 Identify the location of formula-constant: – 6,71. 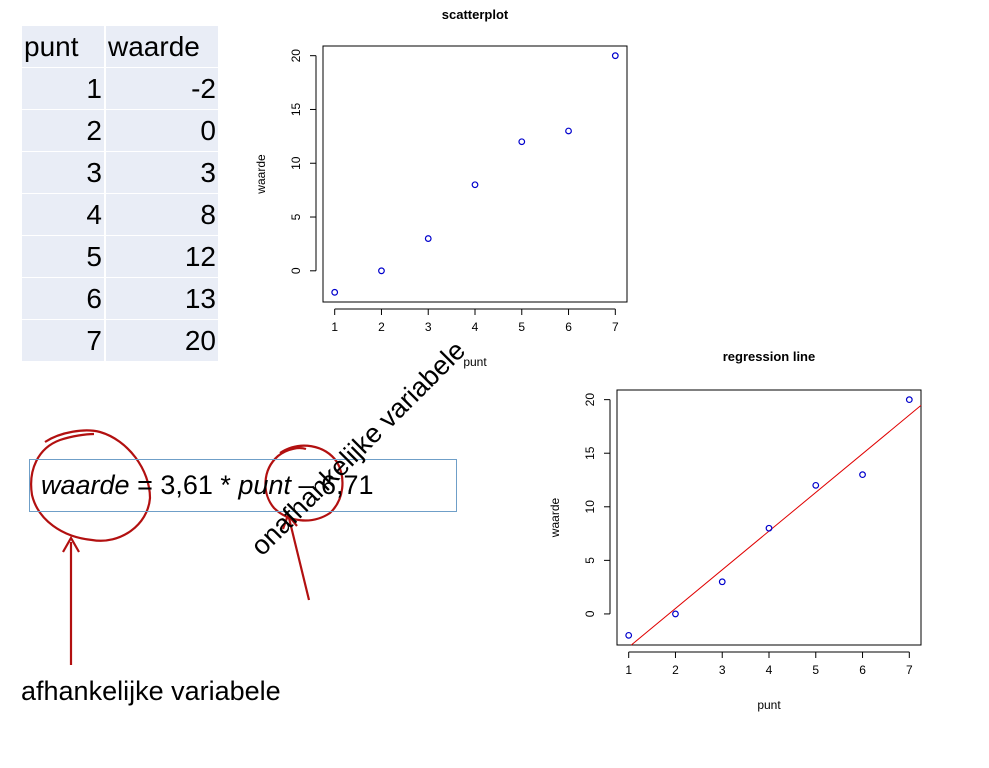
(332, 485).